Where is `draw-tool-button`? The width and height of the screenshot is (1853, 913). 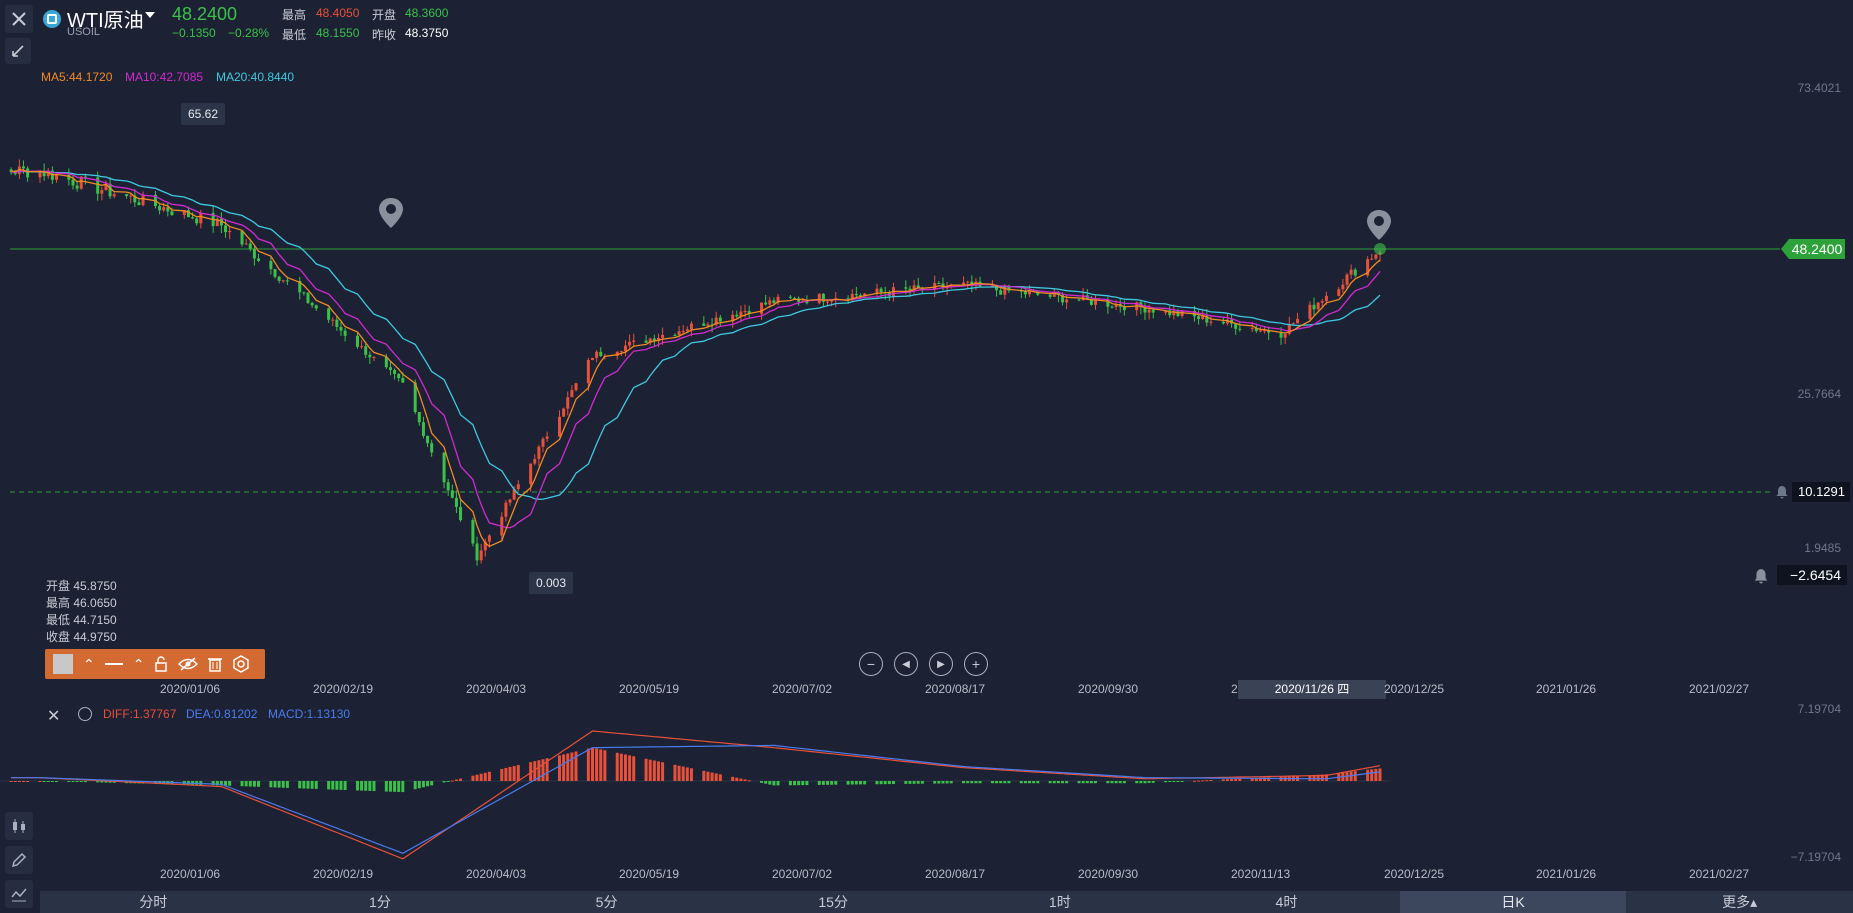 draw-tool-button is located at coordinates (19, 860).